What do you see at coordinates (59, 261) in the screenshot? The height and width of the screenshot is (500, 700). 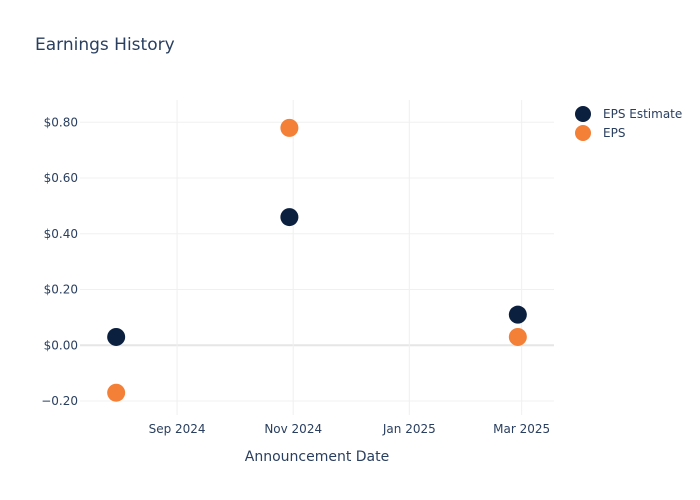 I see `y-axis-tick-labels: −0.20 $0.00 $0.20 $0.40 $0.60 $0.80` at bounding box center [59, 261].